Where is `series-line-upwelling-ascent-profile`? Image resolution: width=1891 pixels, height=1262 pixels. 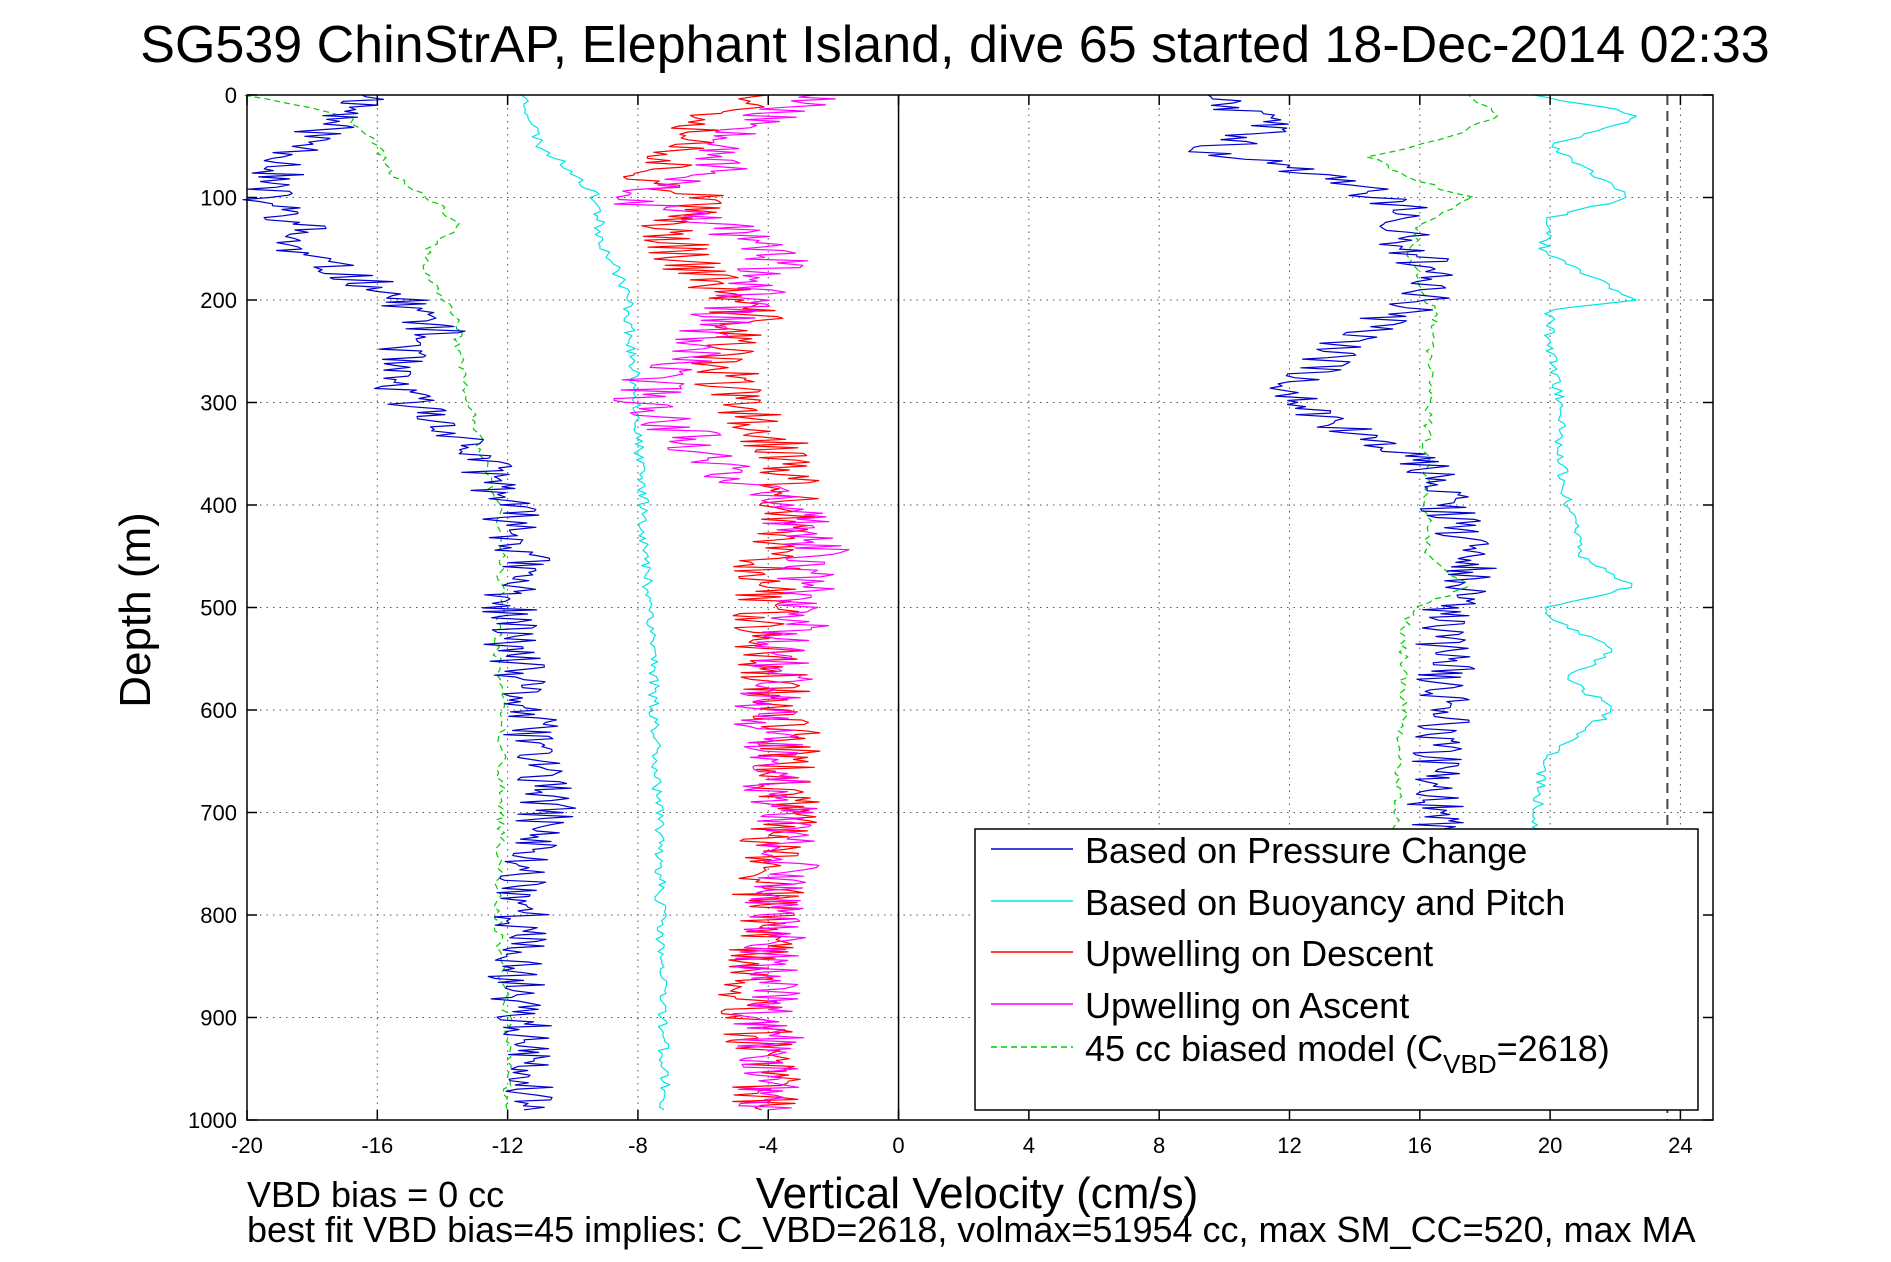 series-line-upwelling-ascent-profile is located at coordinates (731, 602).